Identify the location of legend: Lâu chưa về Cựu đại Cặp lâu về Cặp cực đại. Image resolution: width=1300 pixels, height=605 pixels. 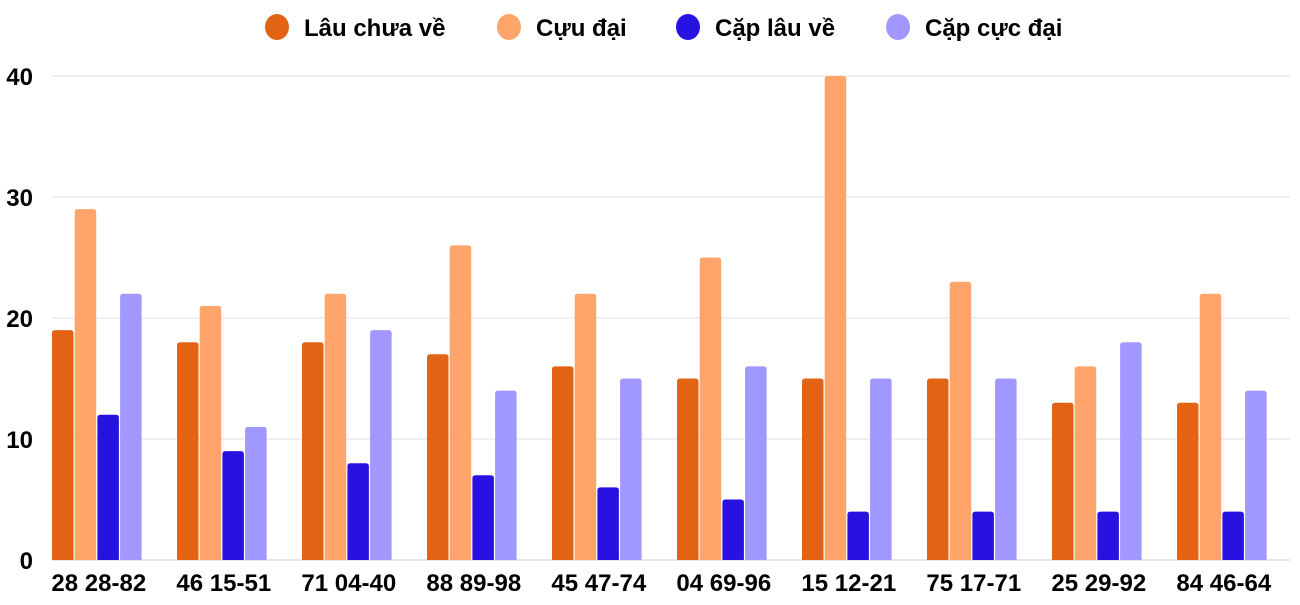
(663, 28).